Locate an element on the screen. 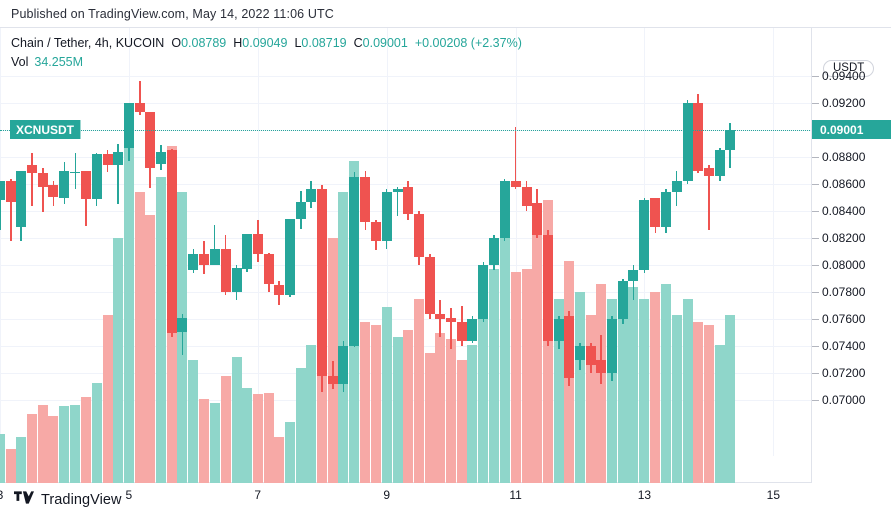 The width and height of the screenshot is (891, 518). price-tick: 0.09200 is located at coordinates (851, 103).